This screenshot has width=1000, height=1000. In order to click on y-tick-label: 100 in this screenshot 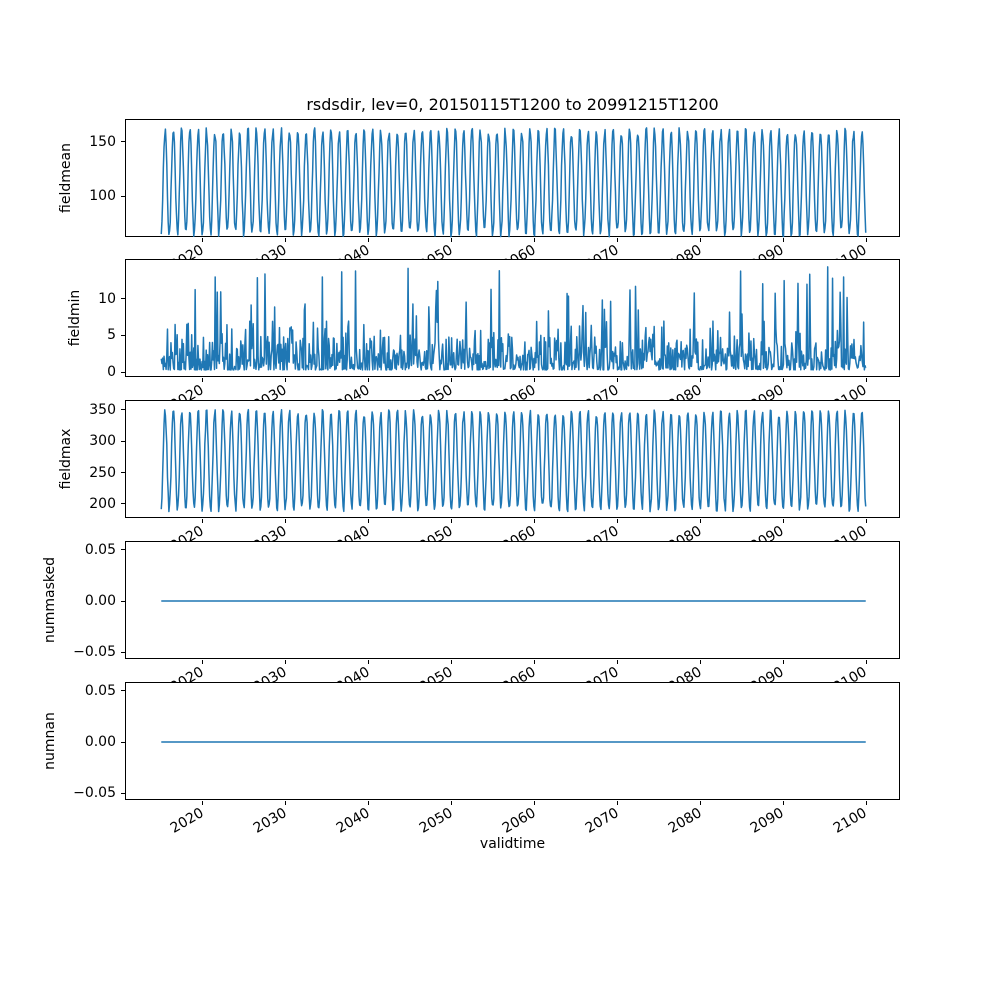, I will do `click(102, 196)`.